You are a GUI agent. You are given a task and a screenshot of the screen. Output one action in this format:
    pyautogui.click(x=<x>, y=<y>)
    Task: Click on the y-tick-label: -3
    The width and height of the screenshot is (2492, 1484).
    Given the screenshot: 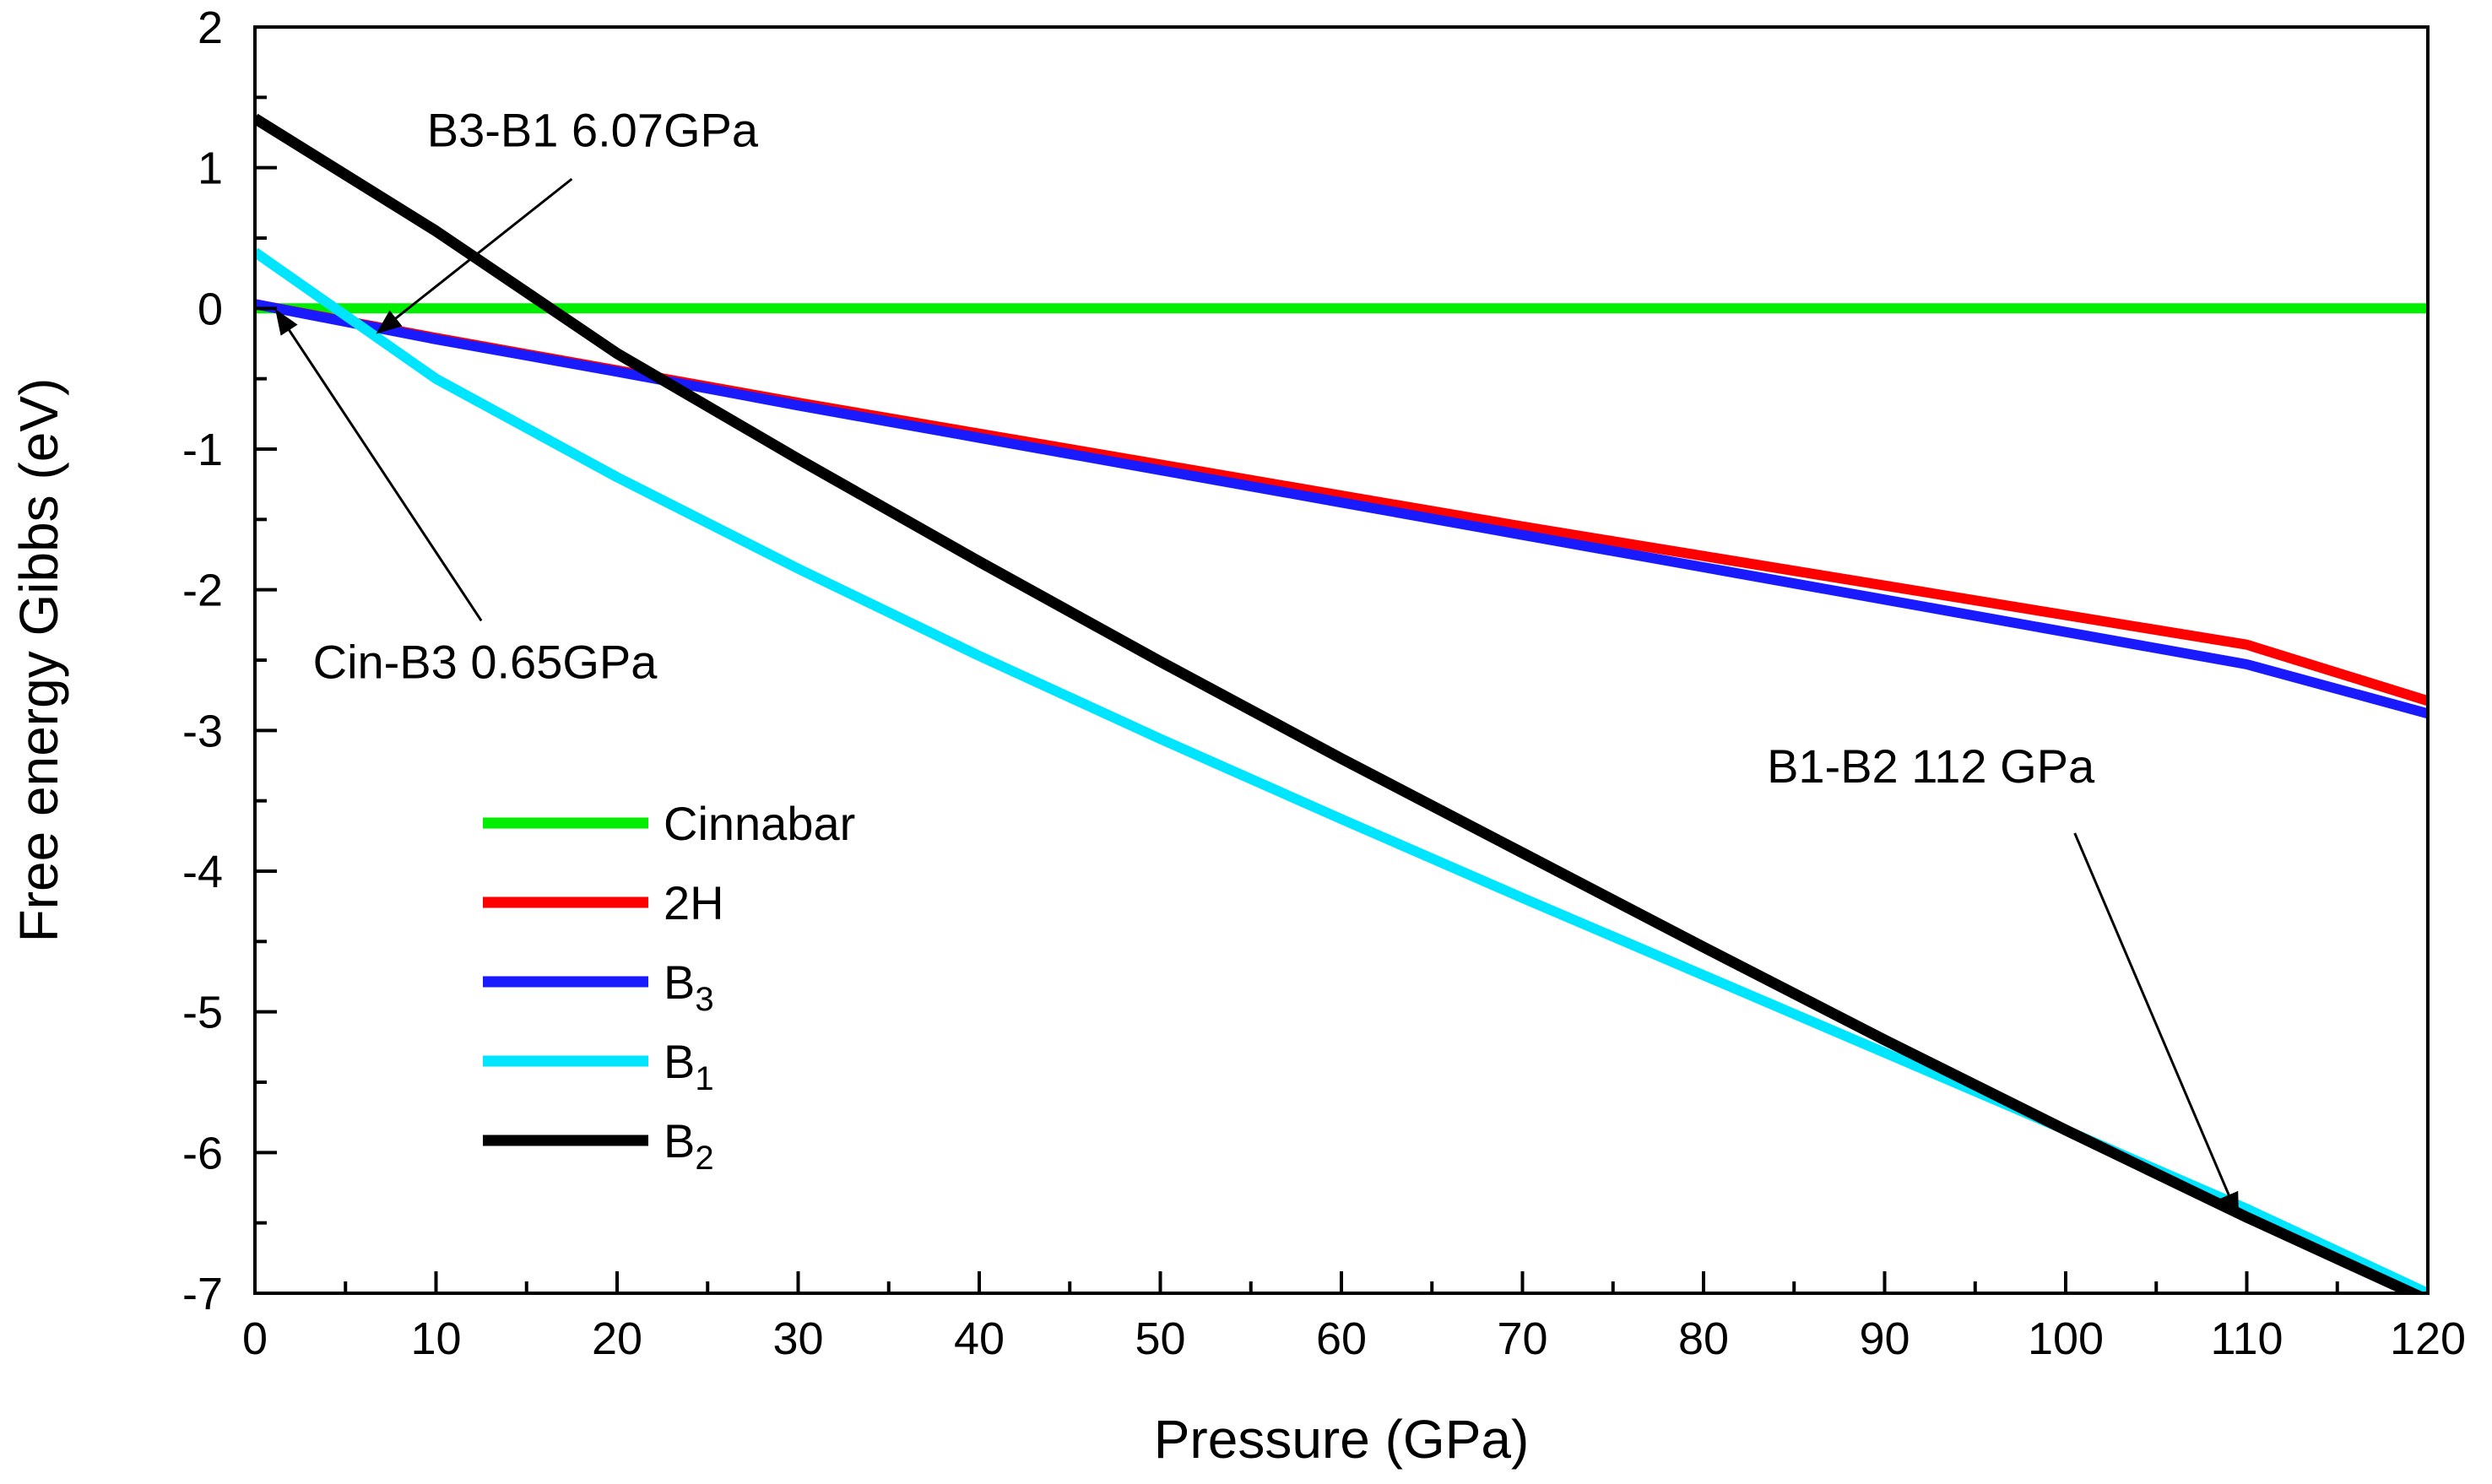 What is the action you would take?
    pyautogui.click(x=202, y=731)
    